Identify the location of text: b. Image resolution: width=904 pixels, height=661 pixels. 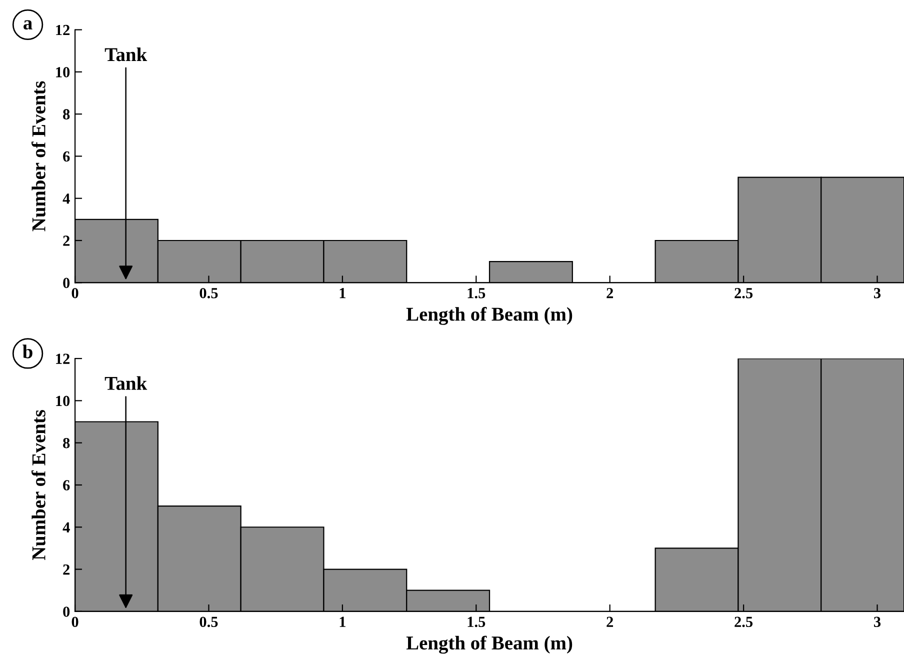
(27, 351).